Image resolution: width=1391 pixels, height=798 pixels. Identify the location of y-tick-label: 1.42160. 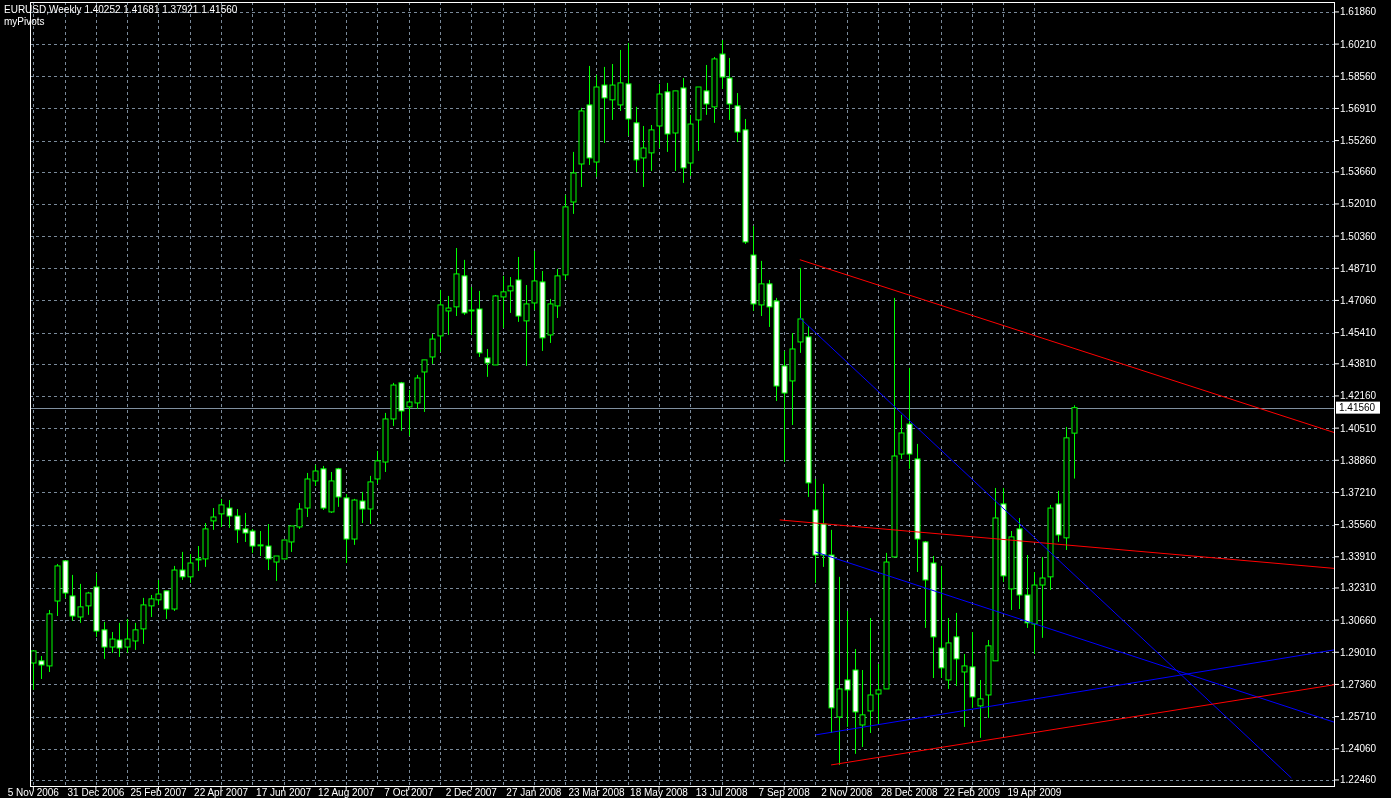
(1358, 396).